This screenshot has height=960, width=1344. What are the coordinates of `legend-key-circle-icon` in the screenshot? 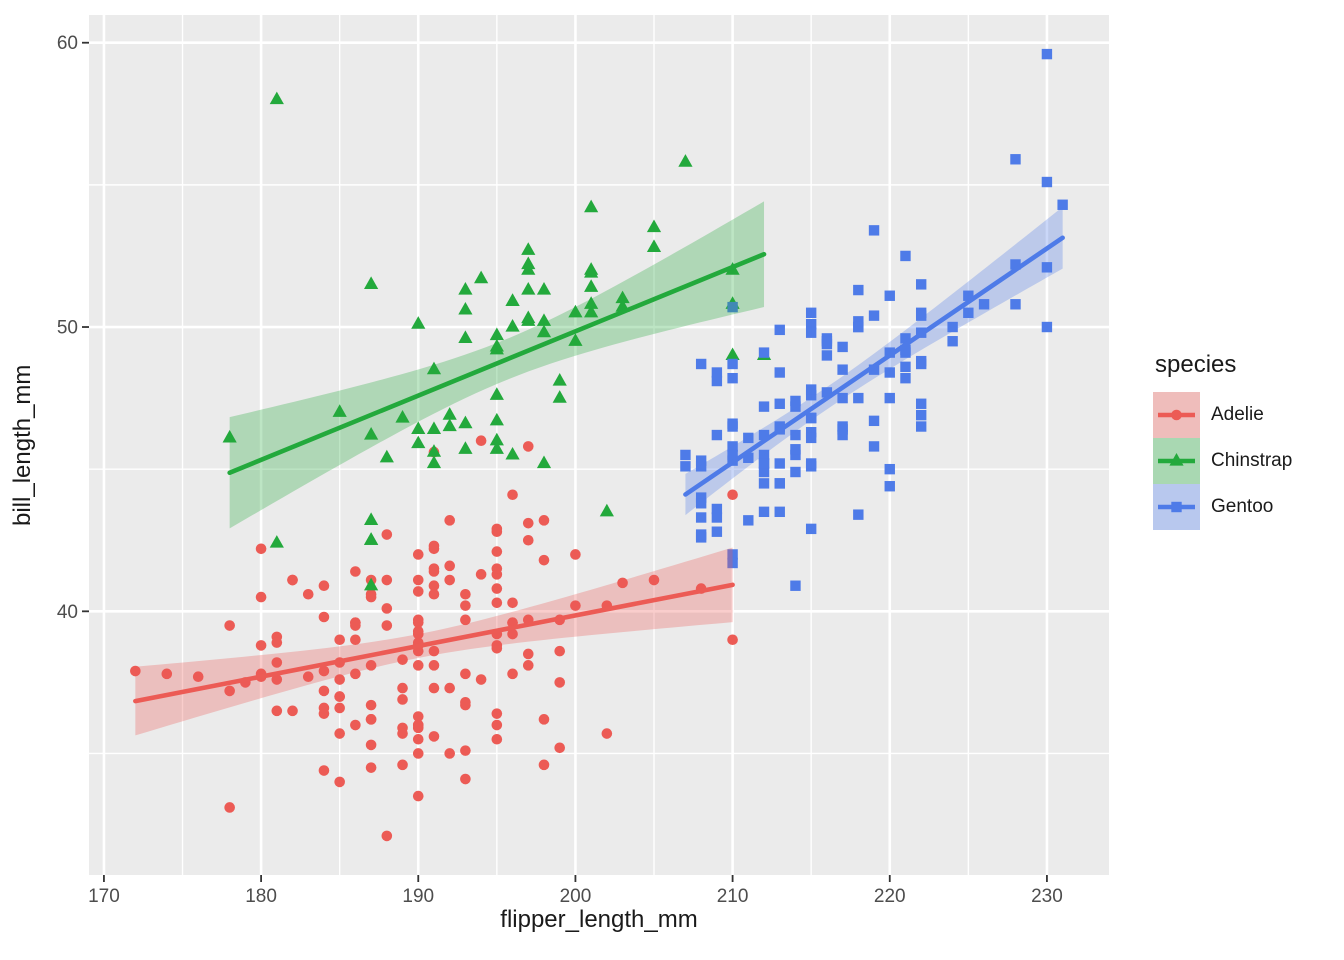 It's located at (1176, 415).